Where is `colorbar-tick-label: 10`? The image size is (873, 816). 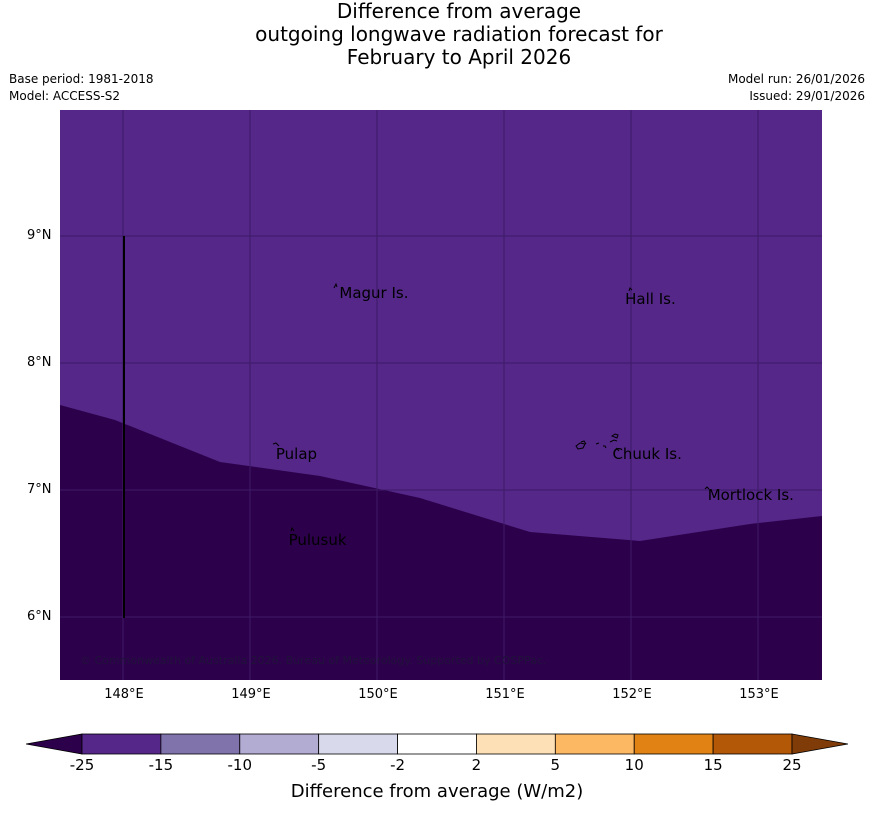 colorbar-tick-label: 10 is located at coordinates (634, 765).